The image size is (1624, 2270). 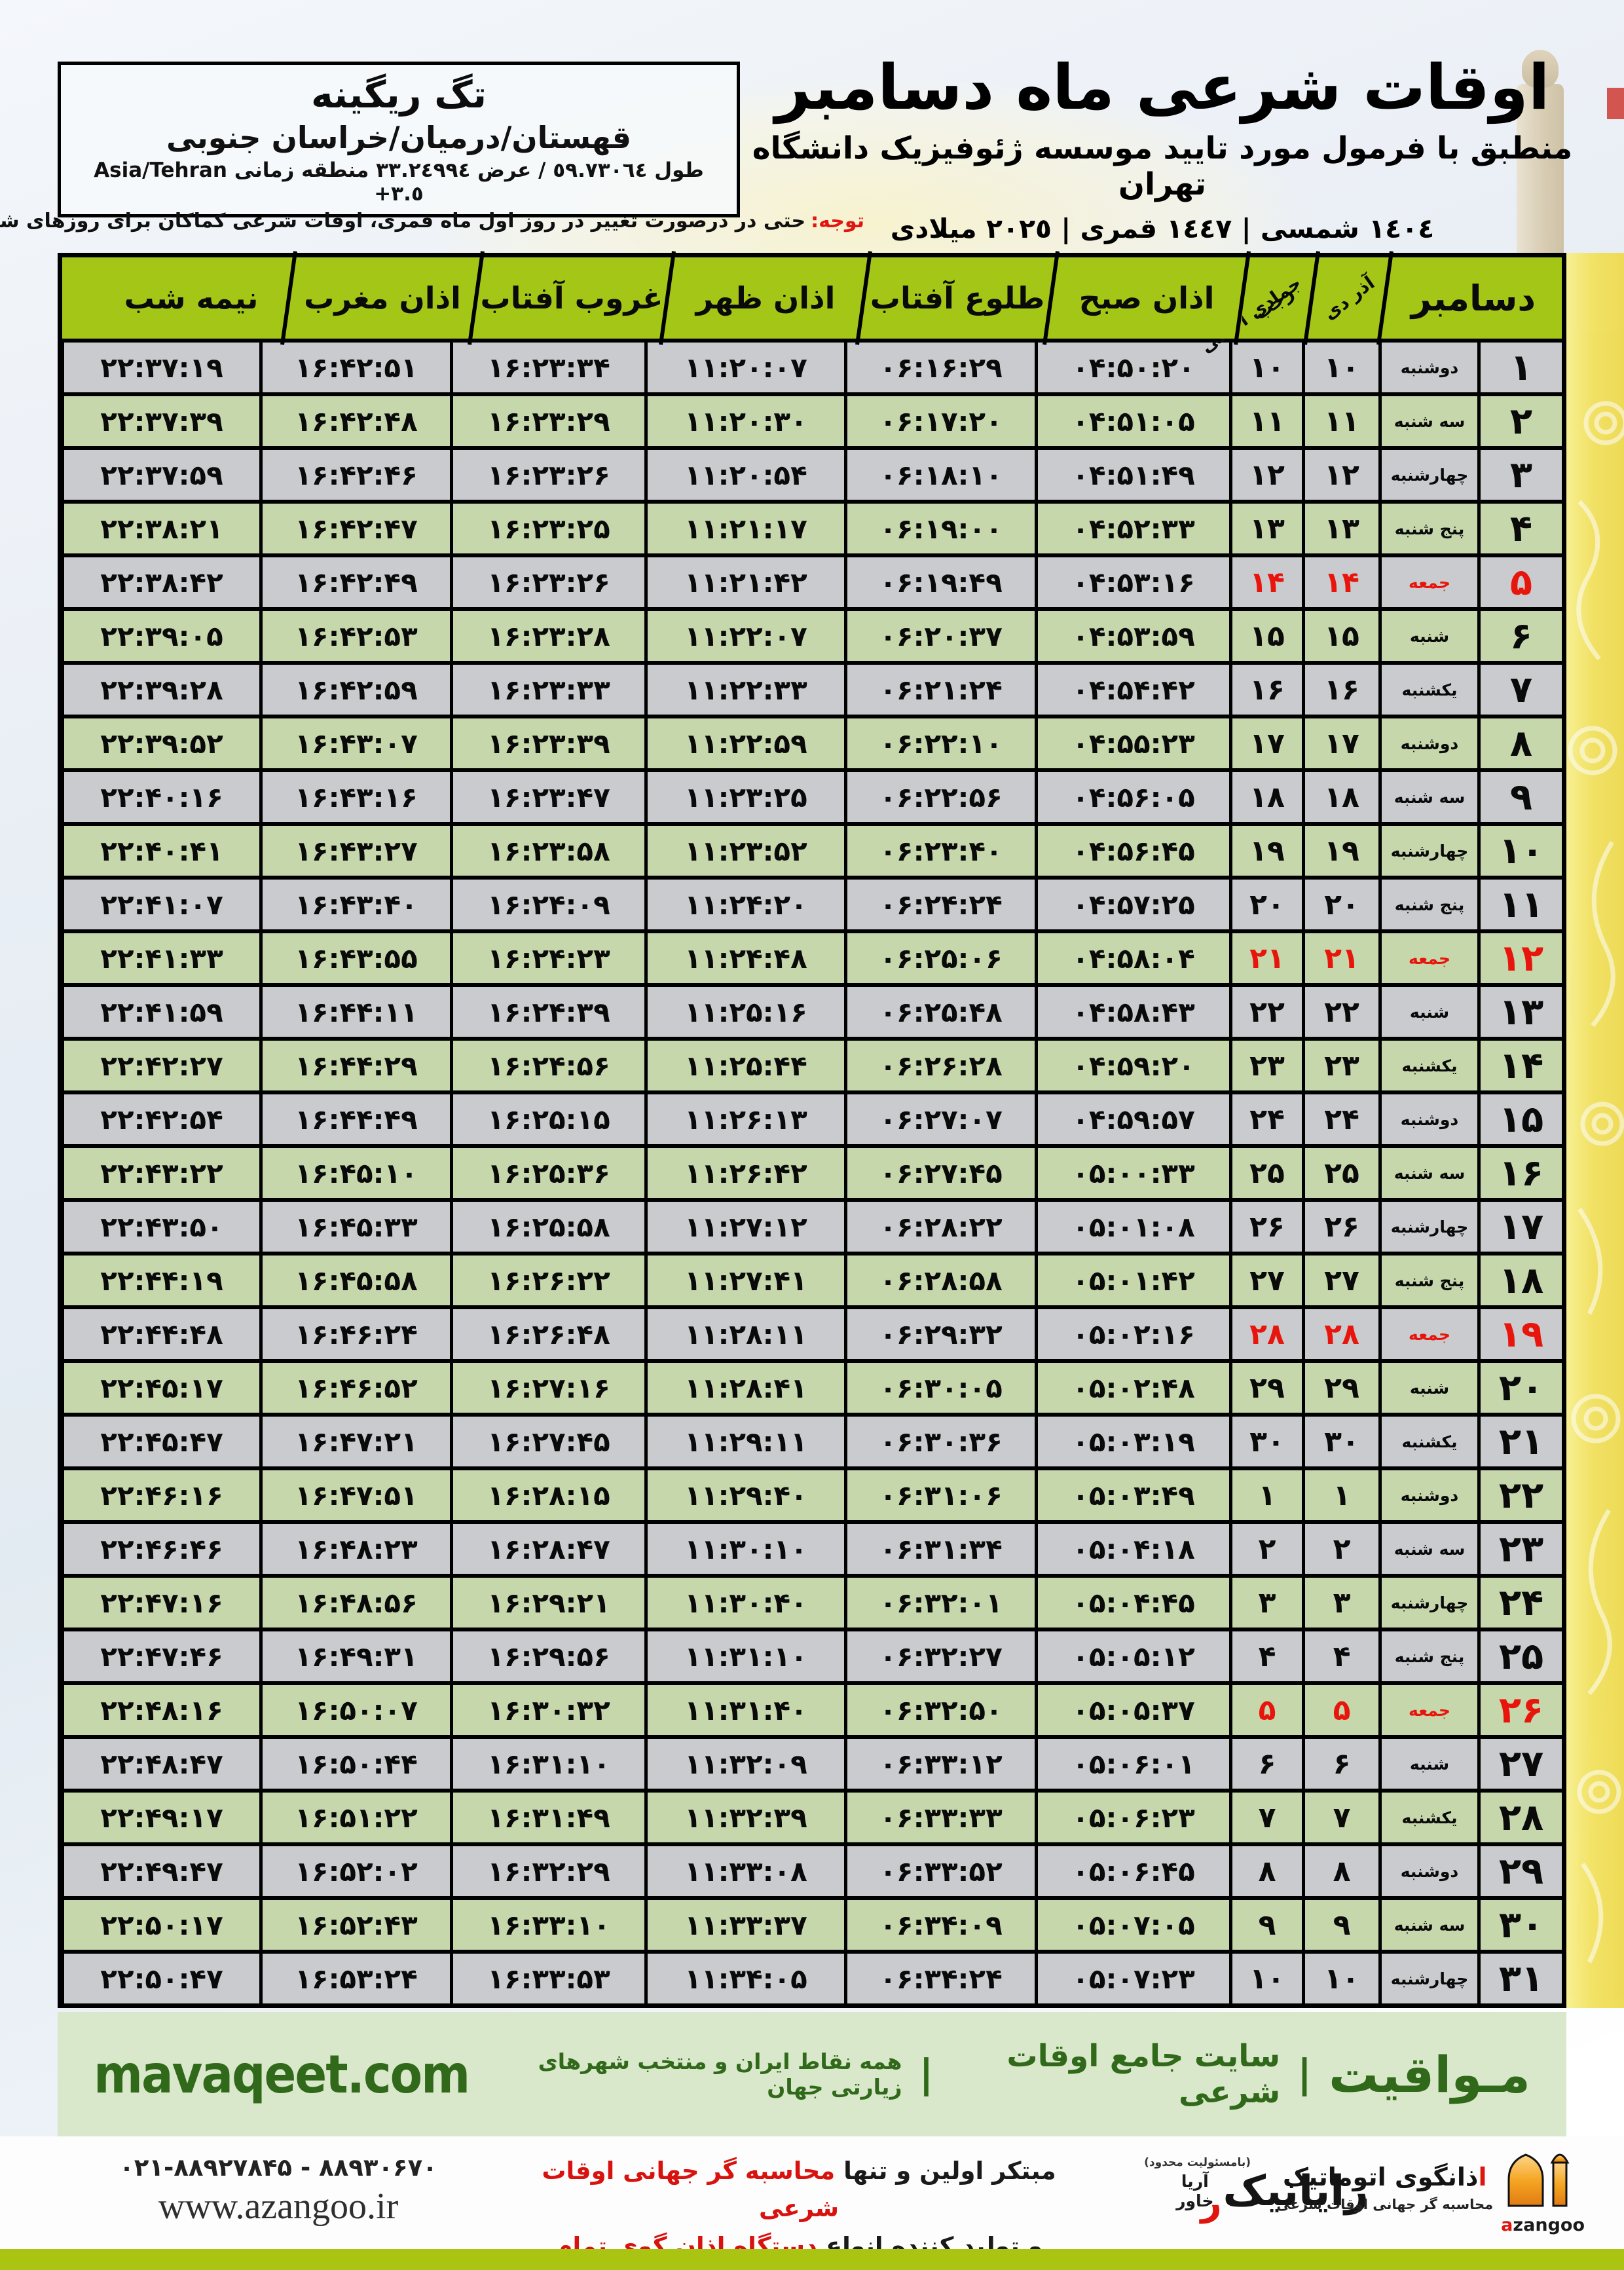 I want to click on fajr-time-cell: ۰۵:۰۷:۲۳, so click(x=1133, y=1978).